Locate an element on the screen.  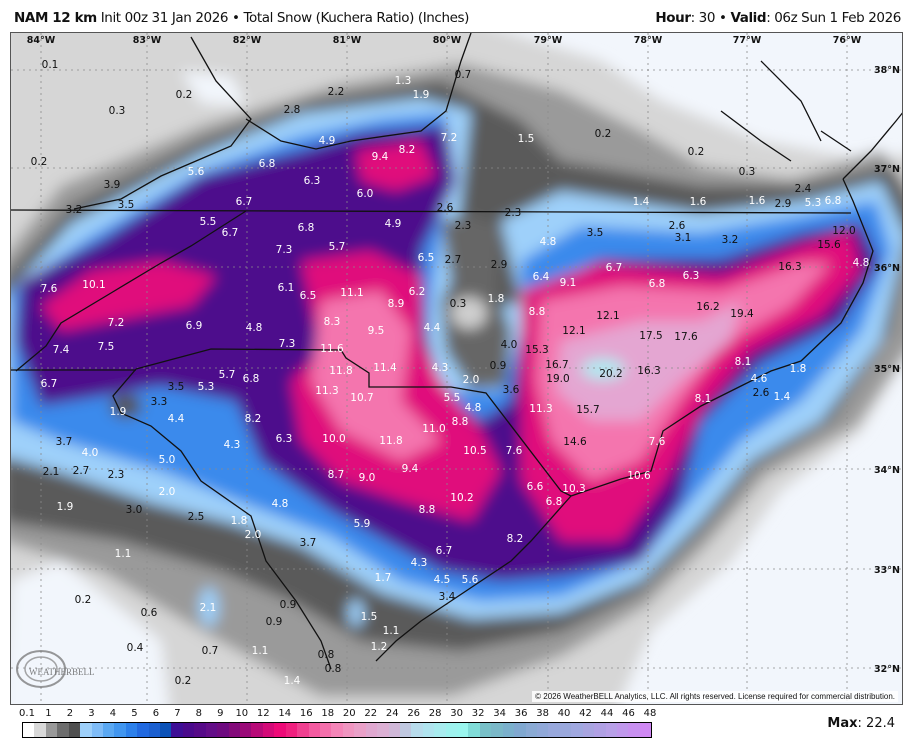
snow-value-label: 12.1 is located at coordinates (573, 331).